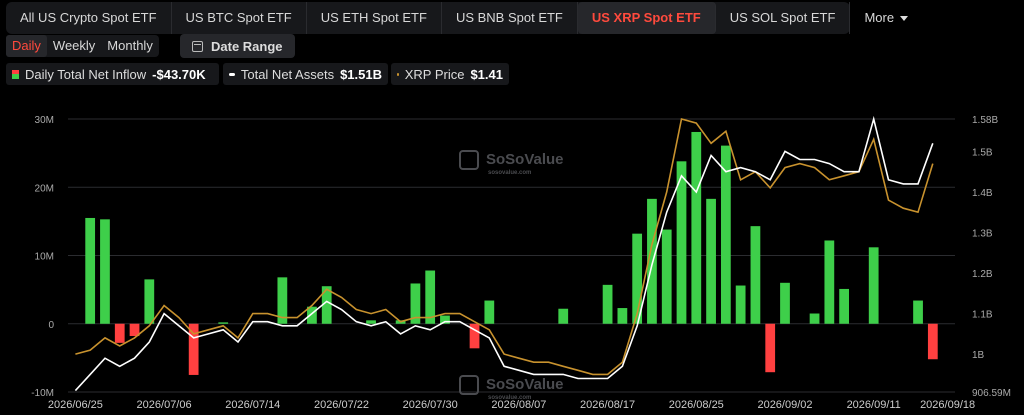 The width and height of the screenshot is (1024, 415). I want to click on chevron-down-icon, so click(904, 18).